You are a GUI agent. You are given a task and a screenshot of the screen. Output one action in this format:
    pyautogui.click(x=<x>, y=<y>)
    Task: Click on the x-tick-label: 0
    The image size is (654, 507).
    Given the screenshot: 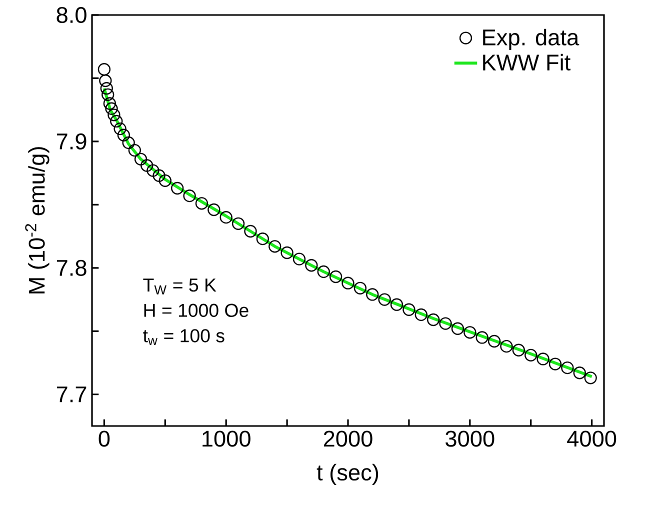 What is the action you would take?
    pyautogui.click(x=104, y=438)
    